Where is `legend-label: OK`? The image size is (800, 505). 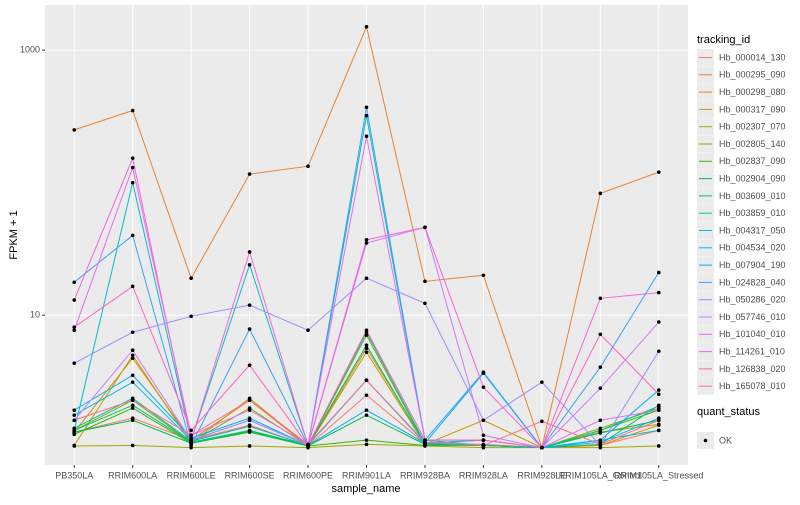 legend-label: OK is located at coordinates (725, 440).